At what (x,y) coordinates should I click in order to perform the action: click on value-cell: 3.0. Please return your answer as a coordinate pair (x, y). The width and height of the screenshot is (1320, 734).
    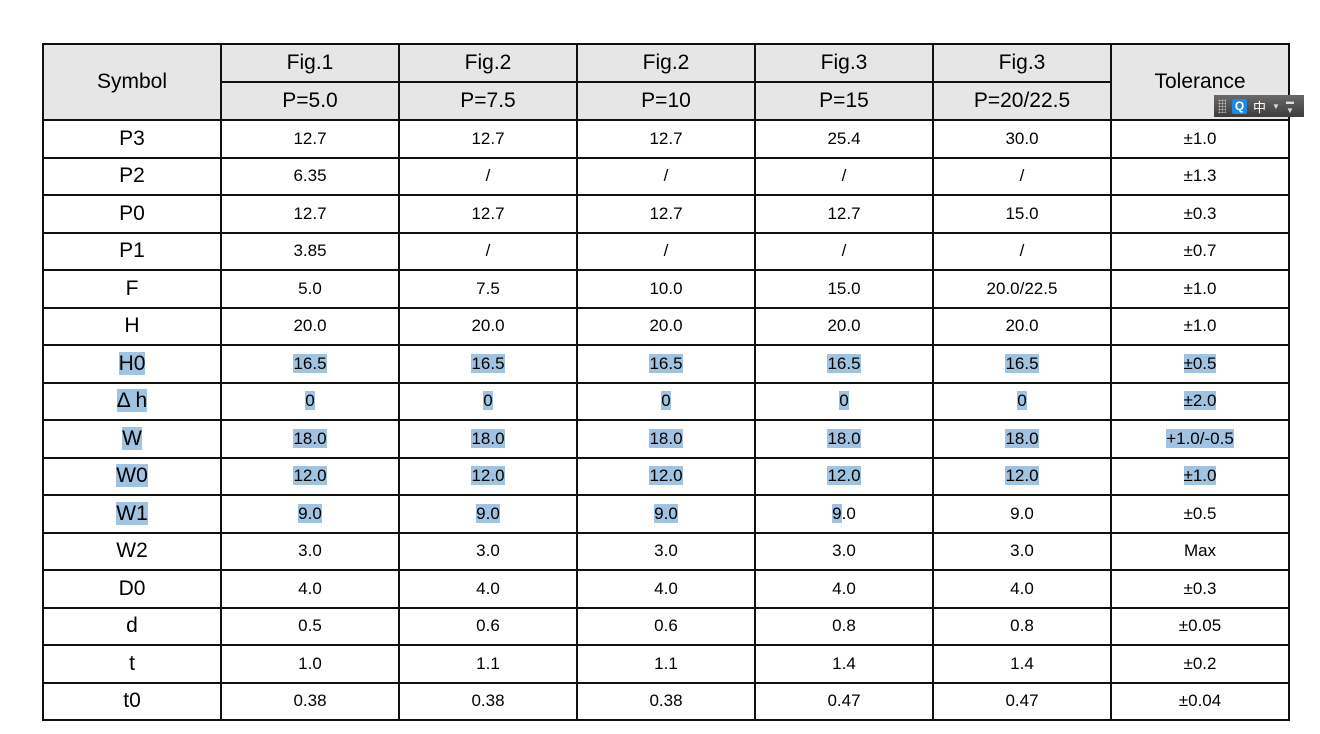
    Looking at the image, I should click on (1022, 551).